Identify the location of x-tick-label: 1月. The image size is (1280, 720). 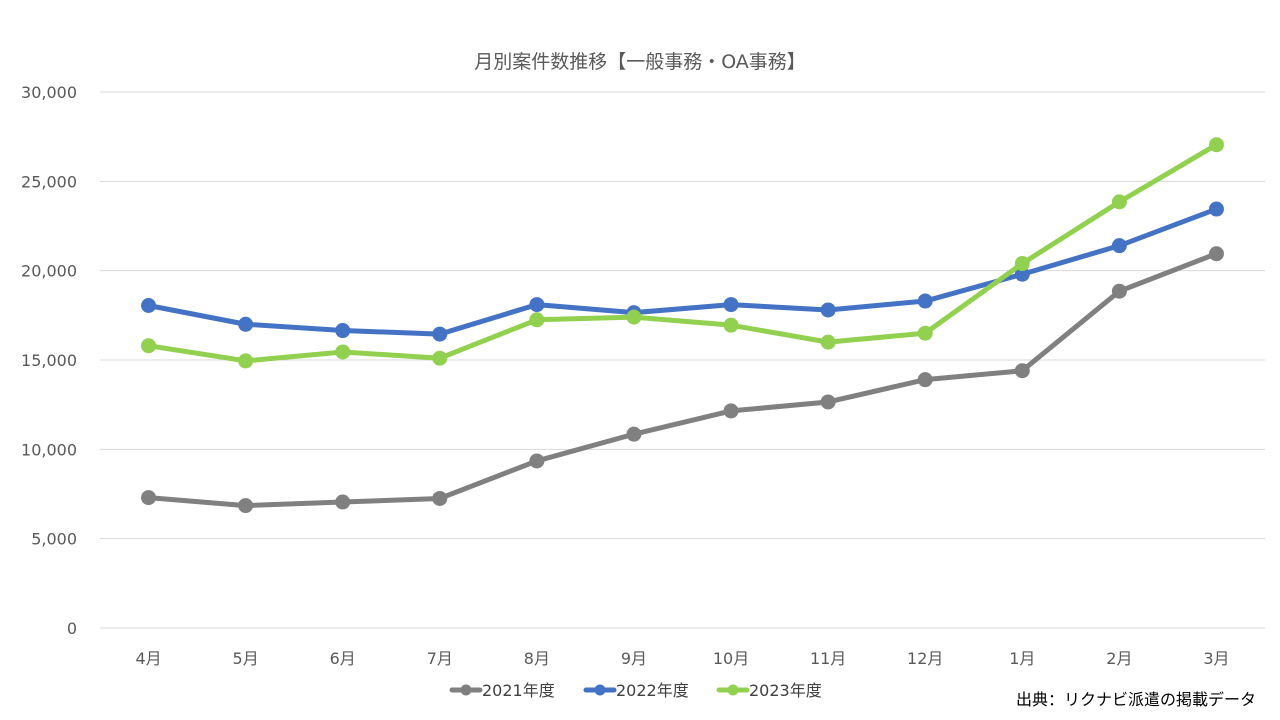
(1022, 658).